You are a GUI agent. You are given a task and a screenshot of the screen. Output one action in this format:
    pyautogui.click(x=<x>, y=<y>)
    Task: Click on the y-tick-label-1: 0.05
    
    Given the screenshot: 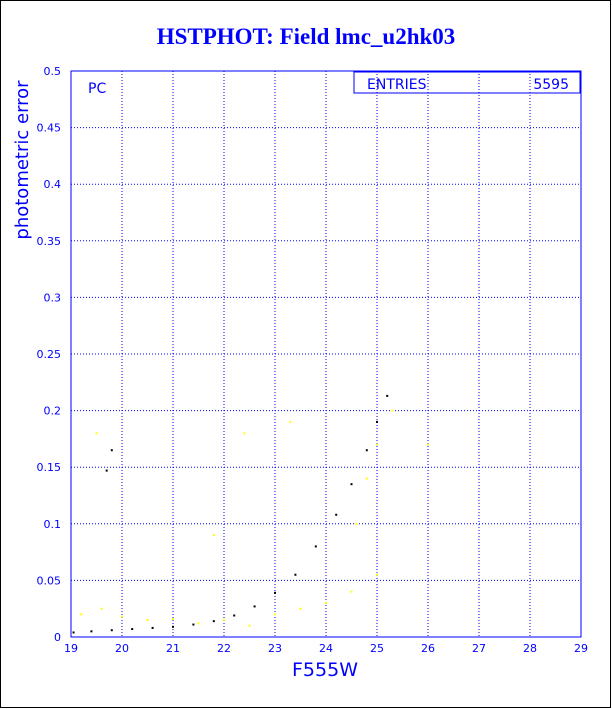 What is the action you would take?
    pyautogui.click(x=49, y=580)
    